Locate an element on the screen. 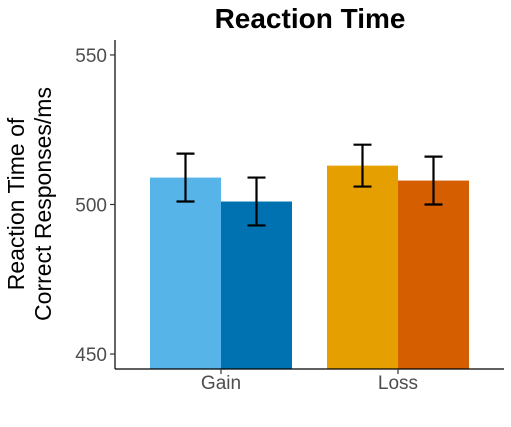 The width and height of the screenshot is (511, 427). y-ticks-layer: 450 500 550 is located at coordinates (95, 206).